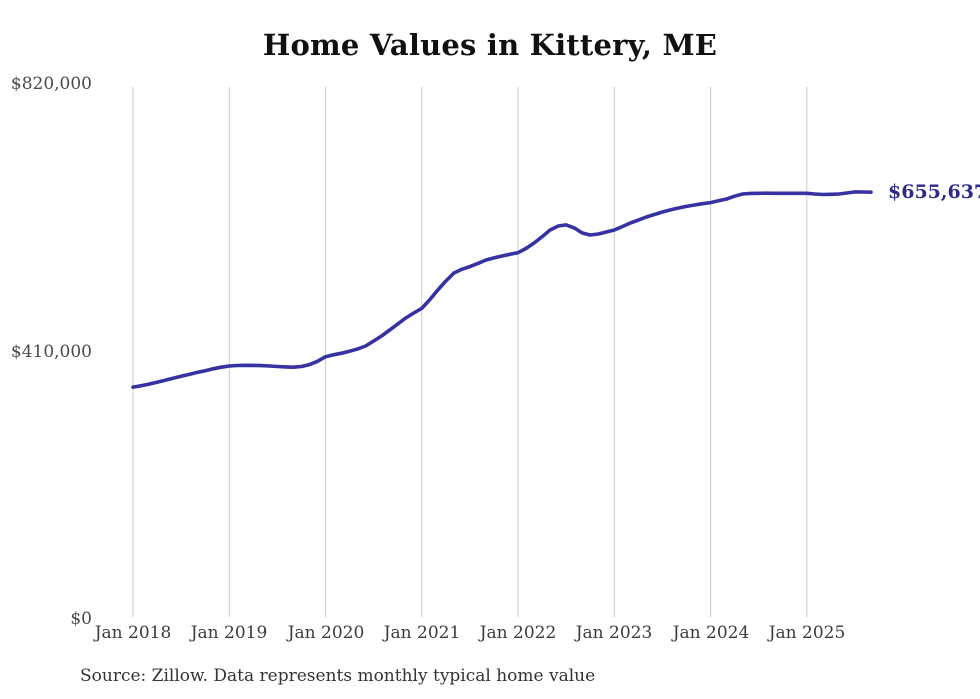 Image resolution: width=980 pixels, height=699 pixels. What do you see at coordinates (934, 192) in the screenshot?
I see `latest-value-label: $655,637` at bounding box center [934, 192].